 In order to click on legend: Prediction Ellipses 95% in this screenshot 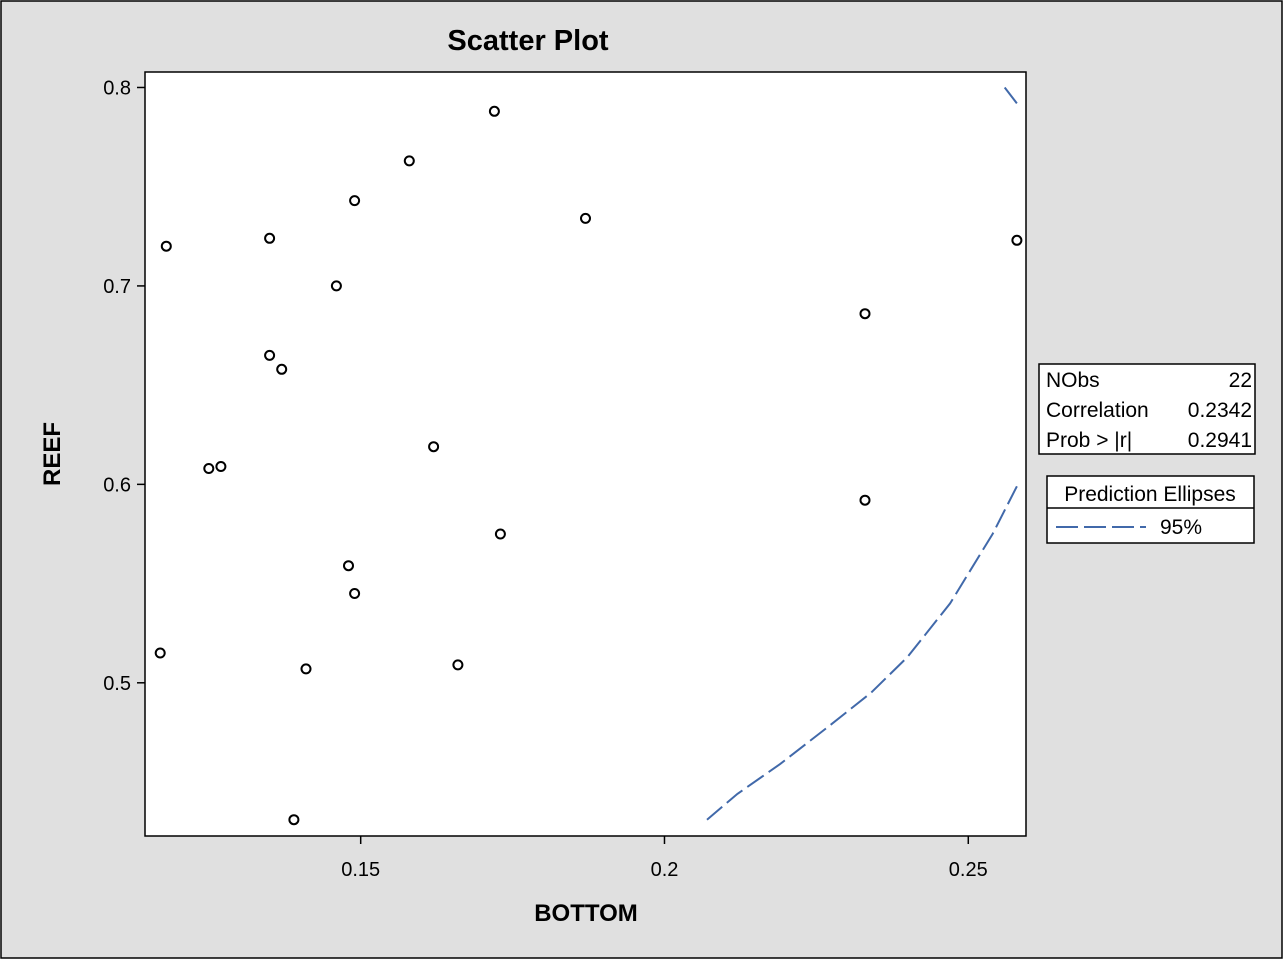, I will do `click(1150, 509)`.